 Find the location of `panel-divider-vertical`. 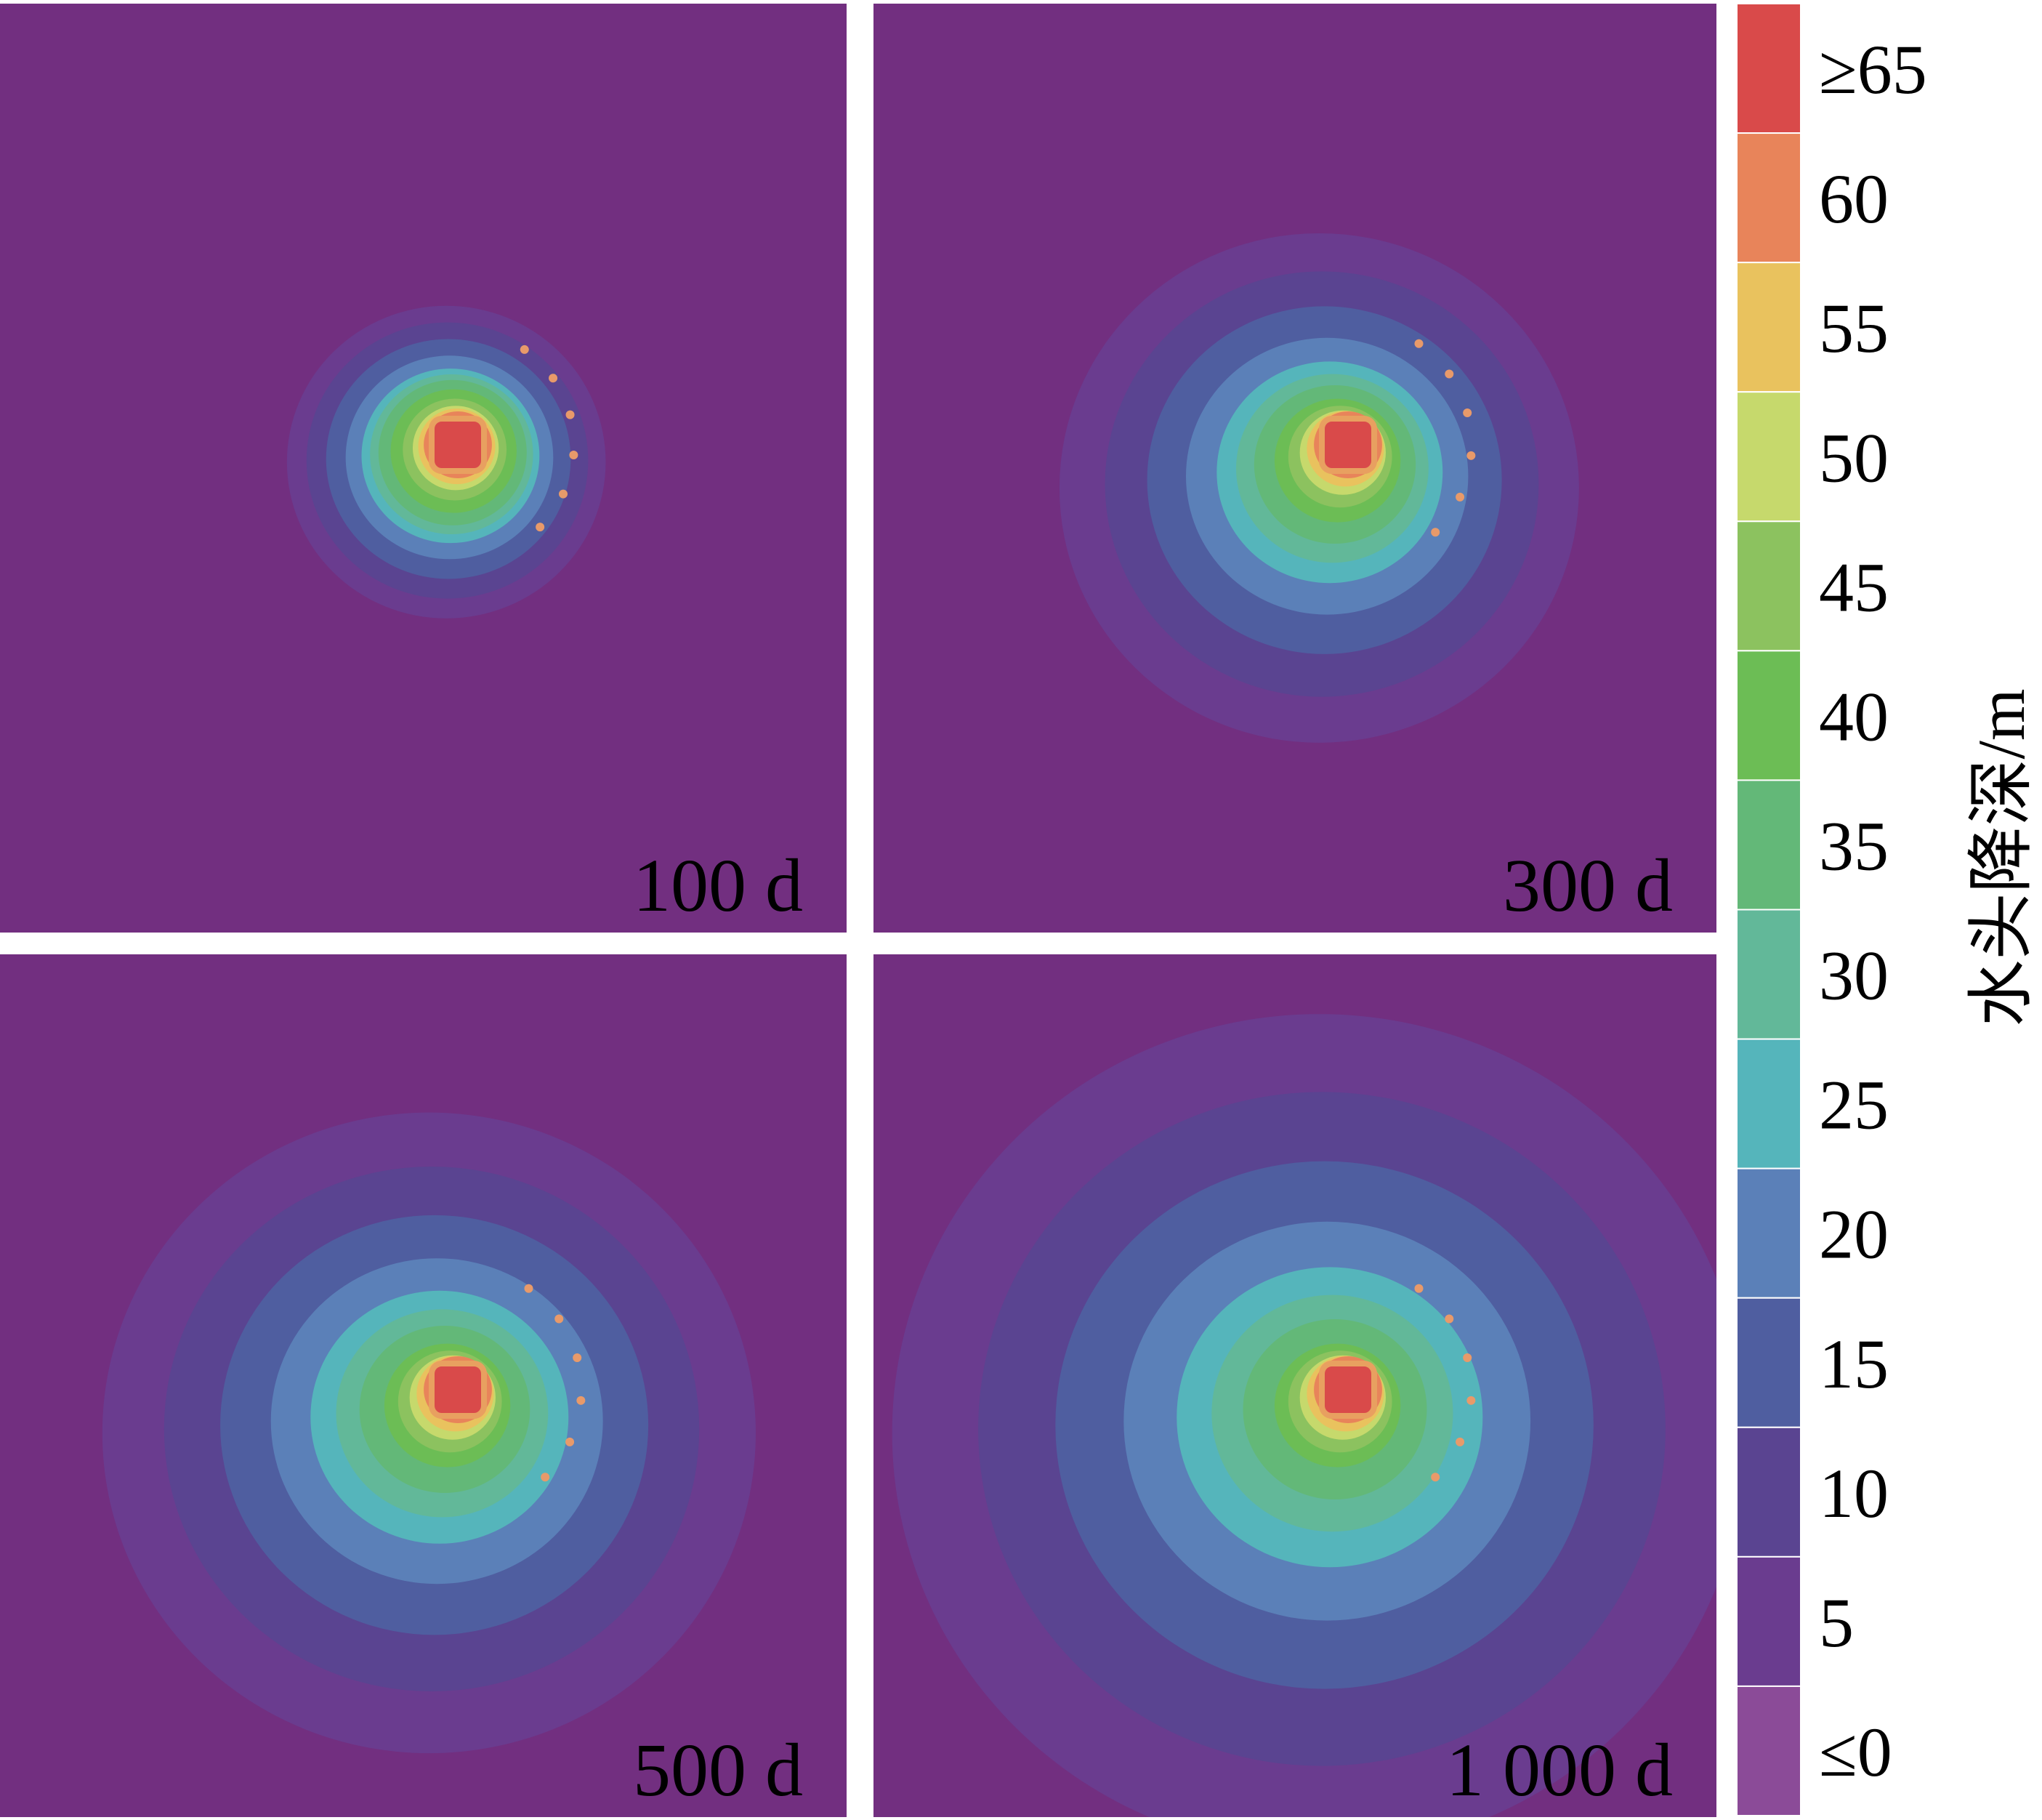

panel-divider-vertical is located at coordinates (860, 910).